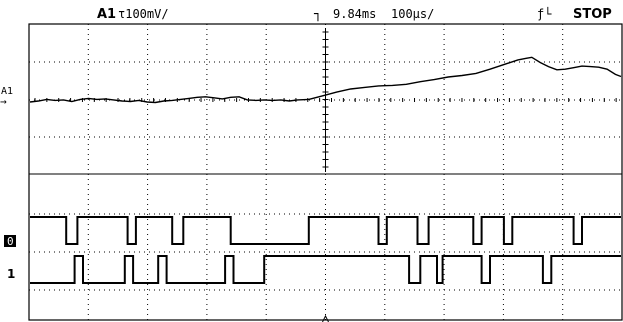 This screenshot has width=623, height=322. I want to click on run-state: STOP, so click(592, 14).